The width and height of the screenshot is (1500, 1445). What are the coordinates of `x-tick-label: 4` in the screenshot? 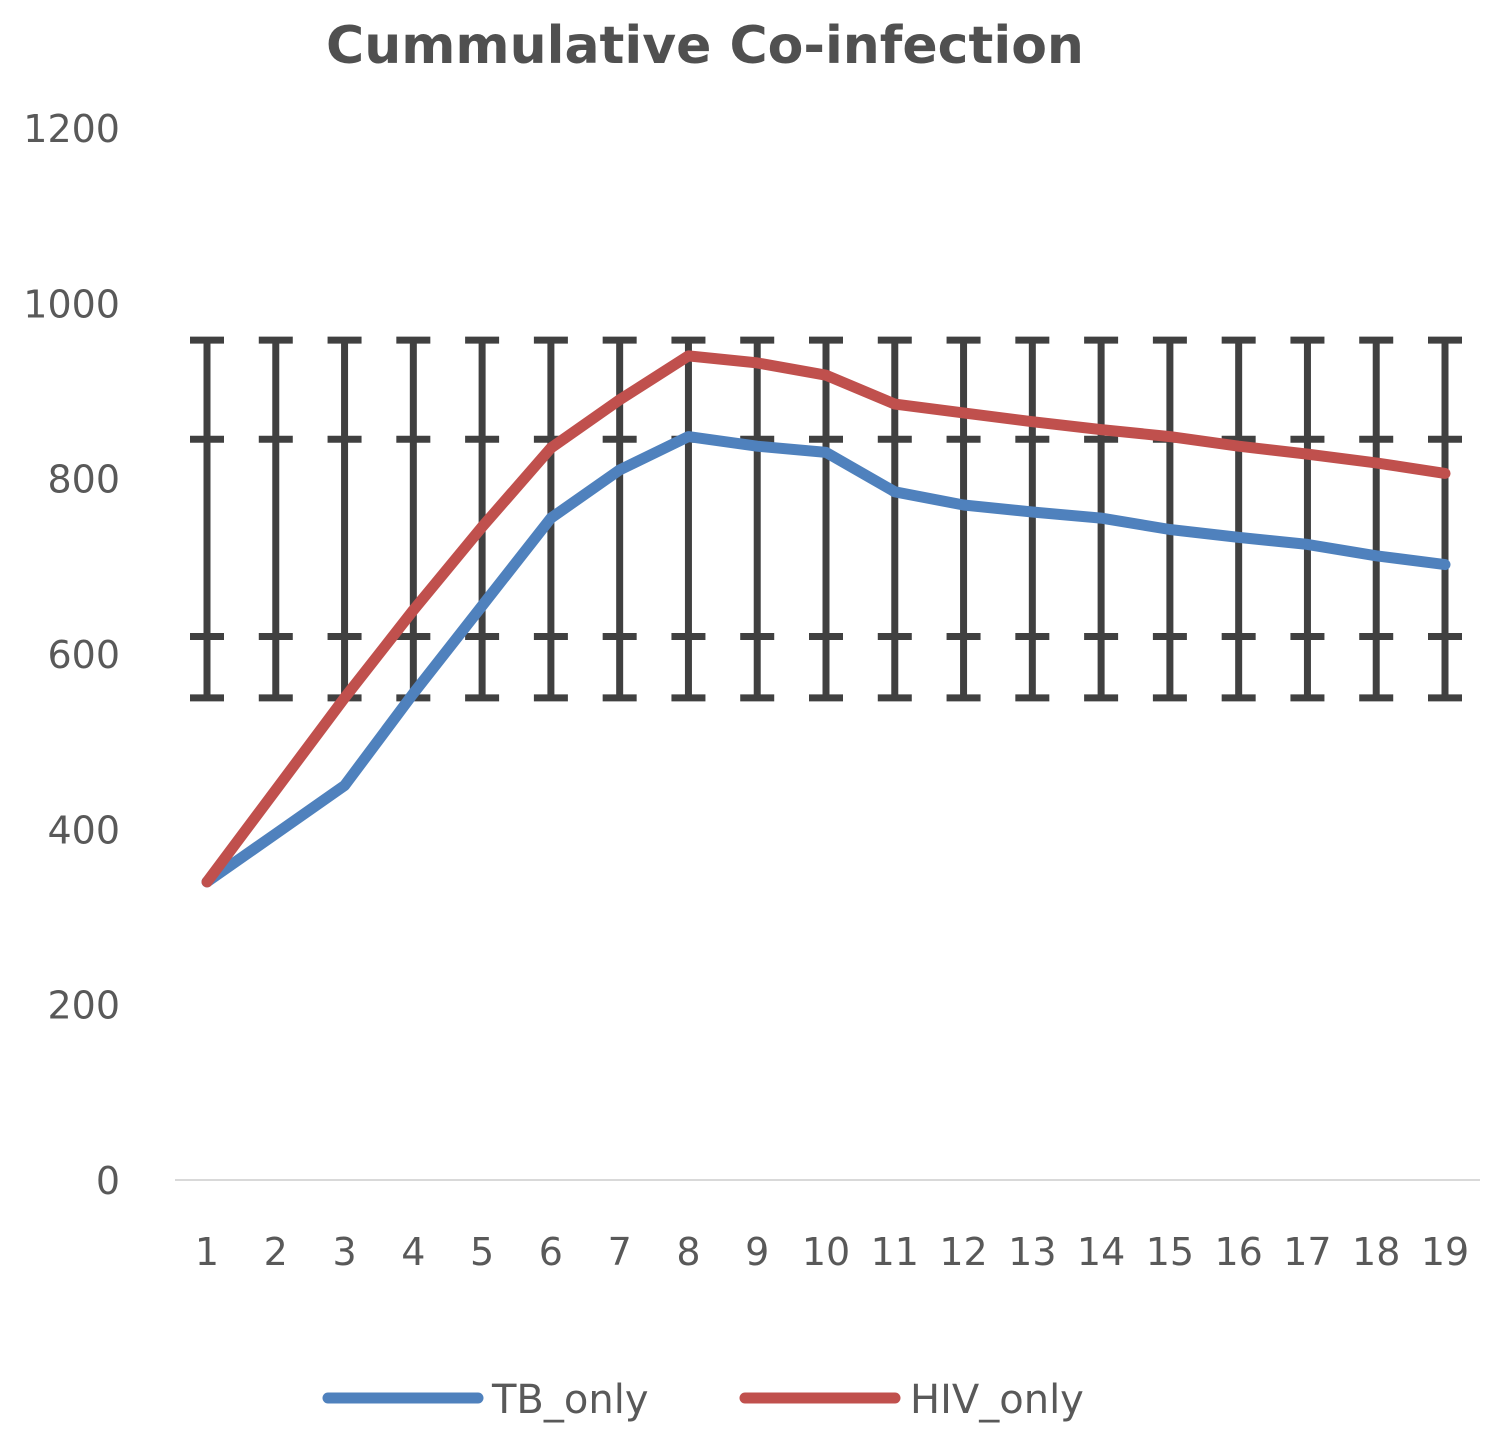 It's located at (413, 1252).